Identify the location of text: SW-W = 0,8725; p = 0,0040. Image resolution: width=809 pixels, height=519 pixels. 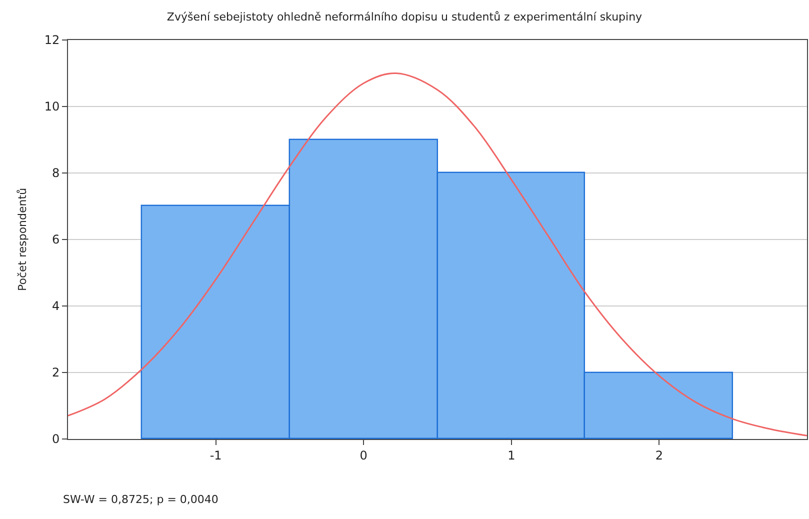
(140, 499).